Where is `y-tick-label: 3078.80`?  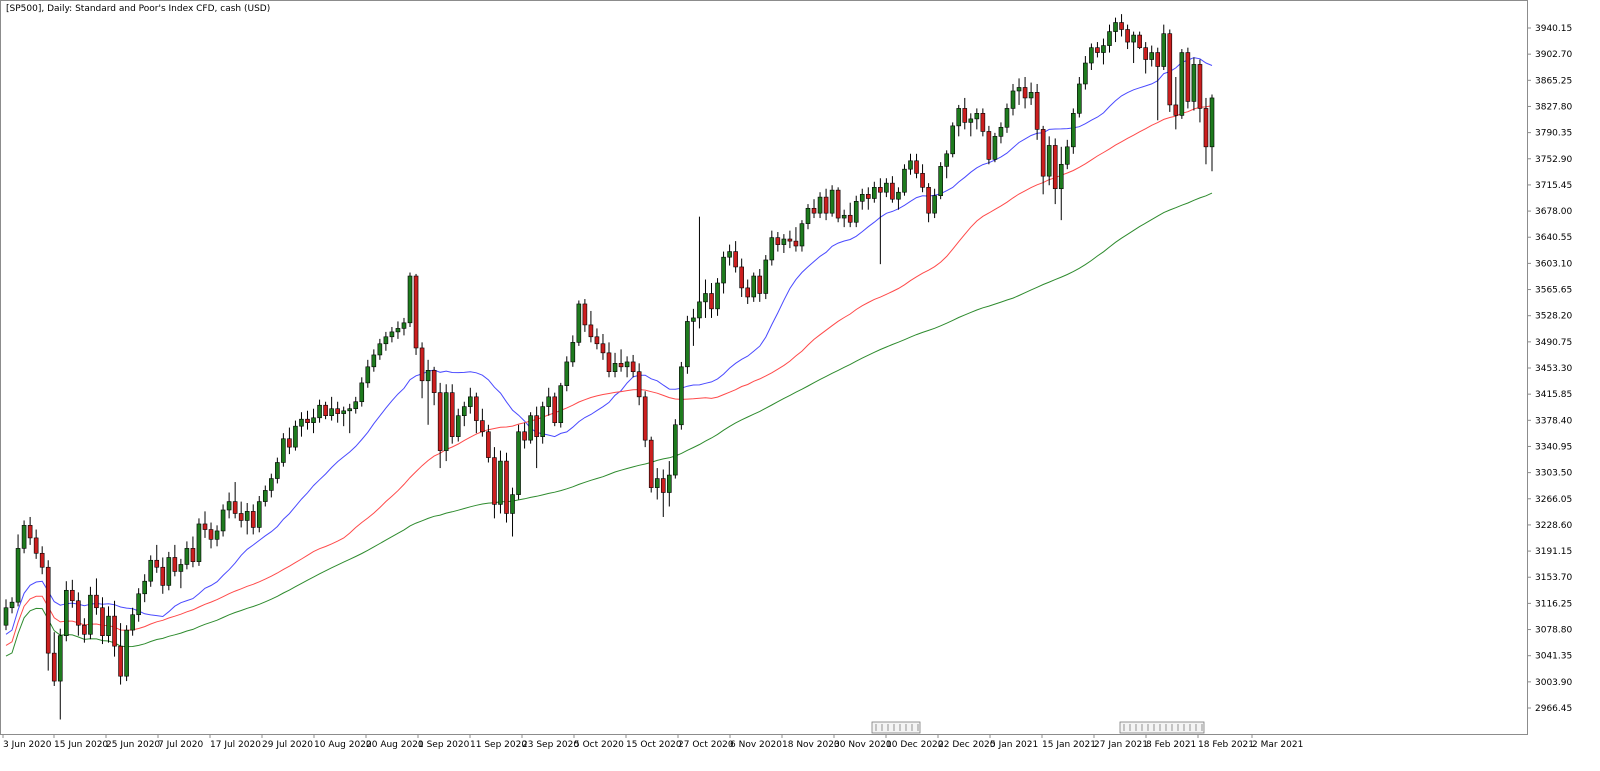 y-tick-label: 3078.80 is located at coordinates (1553, 631).